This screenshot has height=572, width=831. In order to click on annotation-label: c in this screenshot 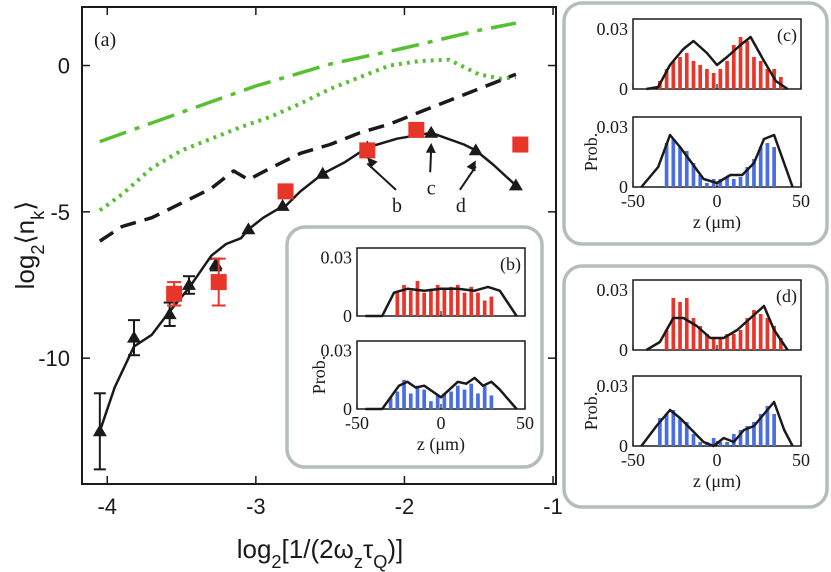, I will do `click(431, 188)`.